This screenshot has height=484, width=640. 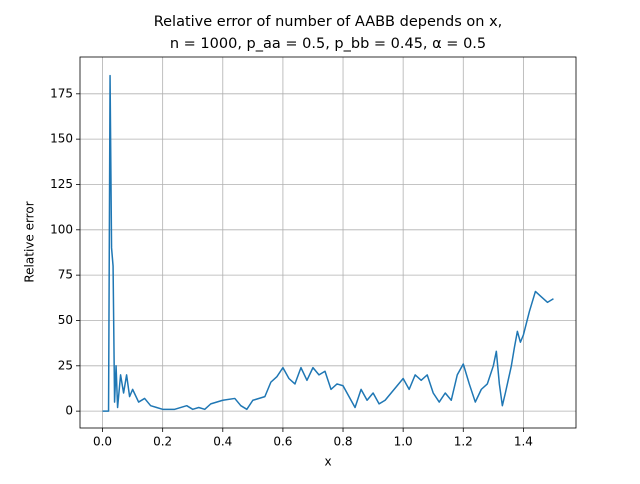 I want to click on x-tick-label: 1.4, so click(x=523, y=442).